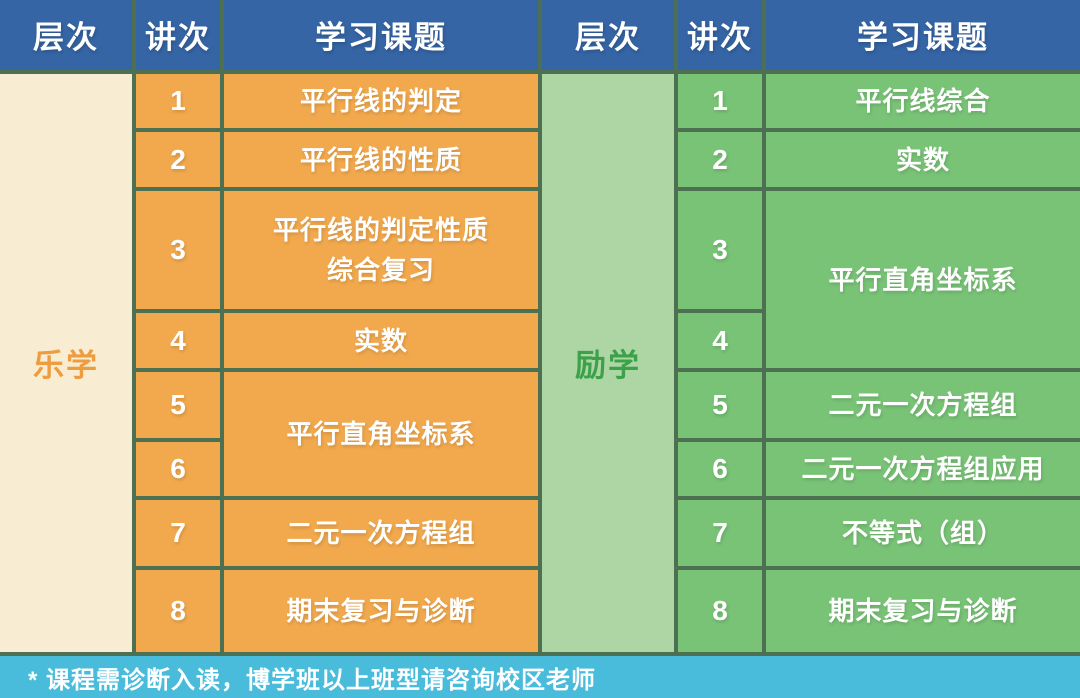 The height and width of the screenshot is (698, 1080). Describe the element at coordinates (921, 469) in the screenshot. I see `topic-cell: 二元一次方程组应用` at that location.